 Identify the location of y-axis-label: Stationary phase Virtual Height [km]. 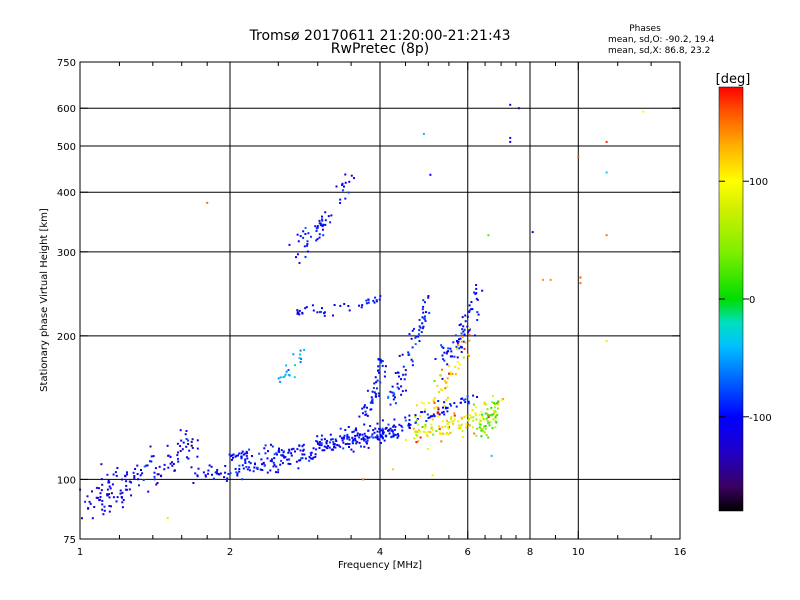
(44, 300).